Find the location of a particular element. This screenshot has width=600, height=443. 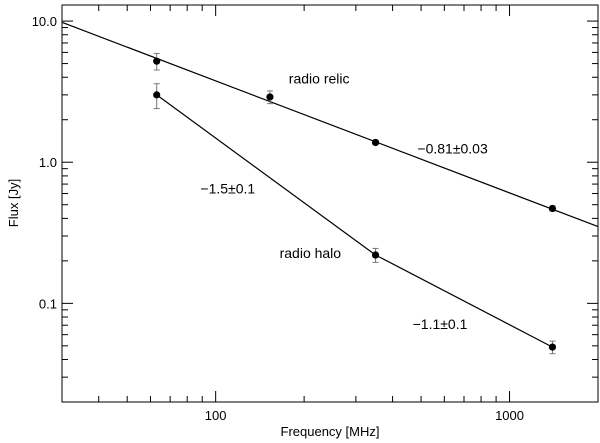

y-tick-label: 0.1 is located at coordinates (48, 303).